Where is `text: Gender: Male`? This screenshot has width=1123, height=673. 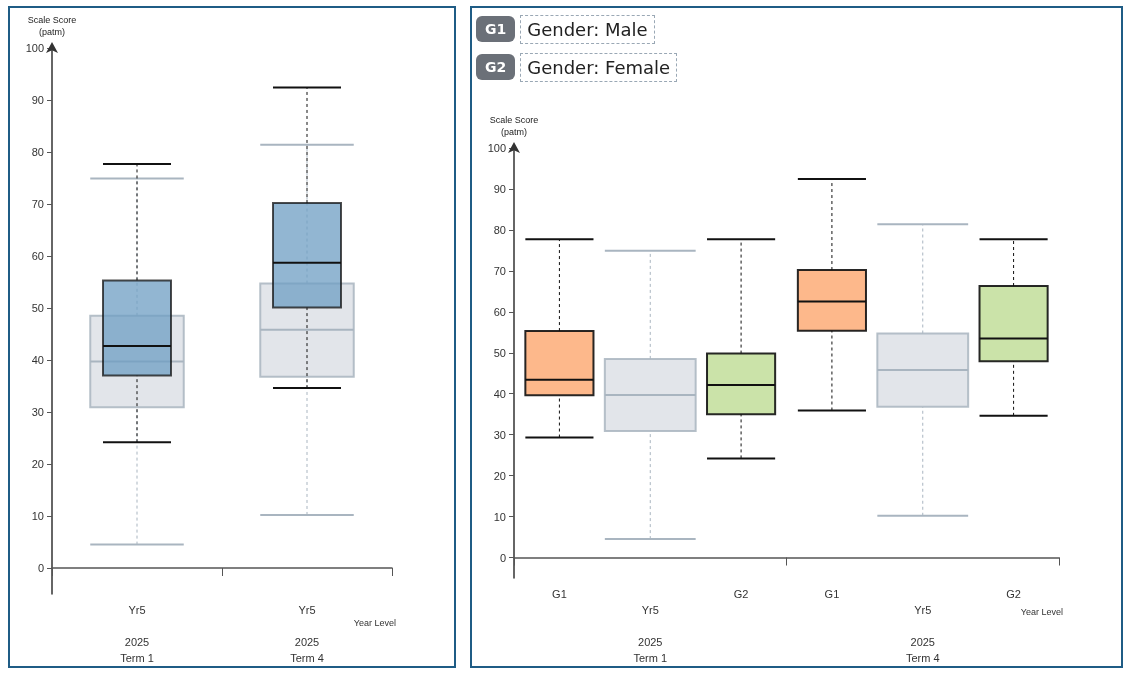
text: Gender: Male is located at coordinates (587, 29).